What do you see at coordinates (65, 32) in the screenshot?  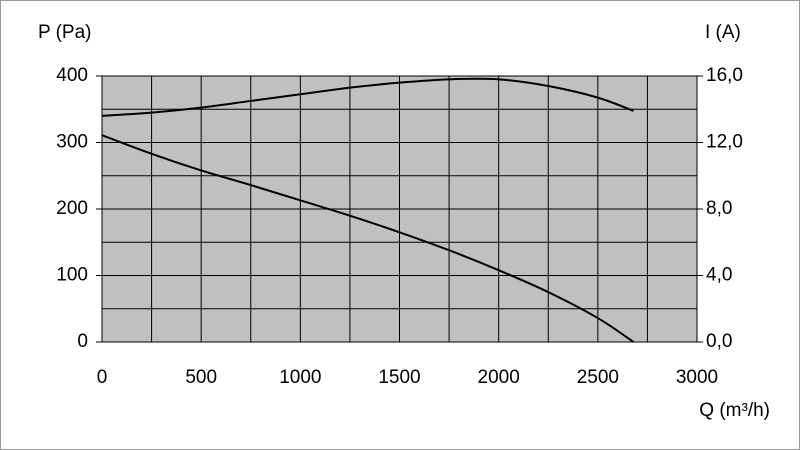 I see `y-axis-title: P (Pa)` at bounding box center [65, 32].